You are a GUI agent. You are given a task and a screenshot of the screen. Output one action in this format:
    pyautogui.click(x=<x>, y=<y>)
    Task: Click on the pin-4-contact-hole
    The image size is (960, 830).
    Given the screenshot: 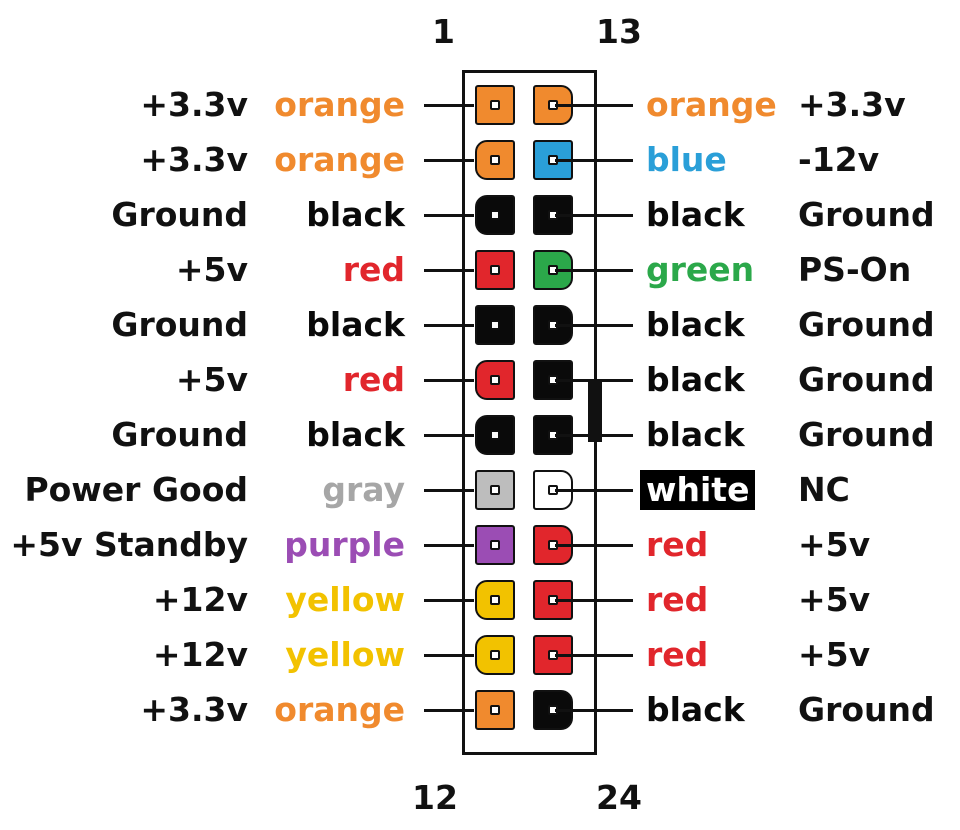 What is the action you would take?
    pyautogui.click(x=495, y=270)
    